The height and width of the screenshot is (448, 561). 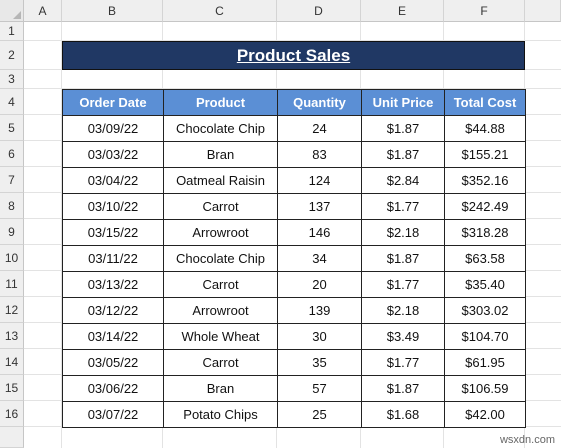 I want to click on quantity-cell: 35, so click(x=319, y=362).